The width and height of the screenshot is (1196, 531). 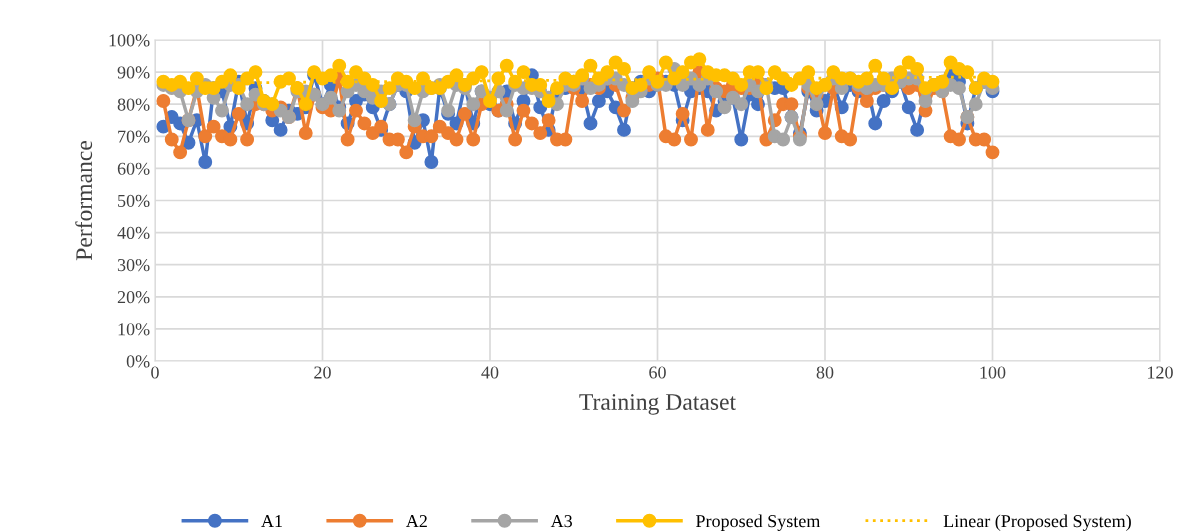 What do you see at coordinates (134, 136) in the screenshot?
I see `y-tick-label: 70%` at bounding box center [134, 136].